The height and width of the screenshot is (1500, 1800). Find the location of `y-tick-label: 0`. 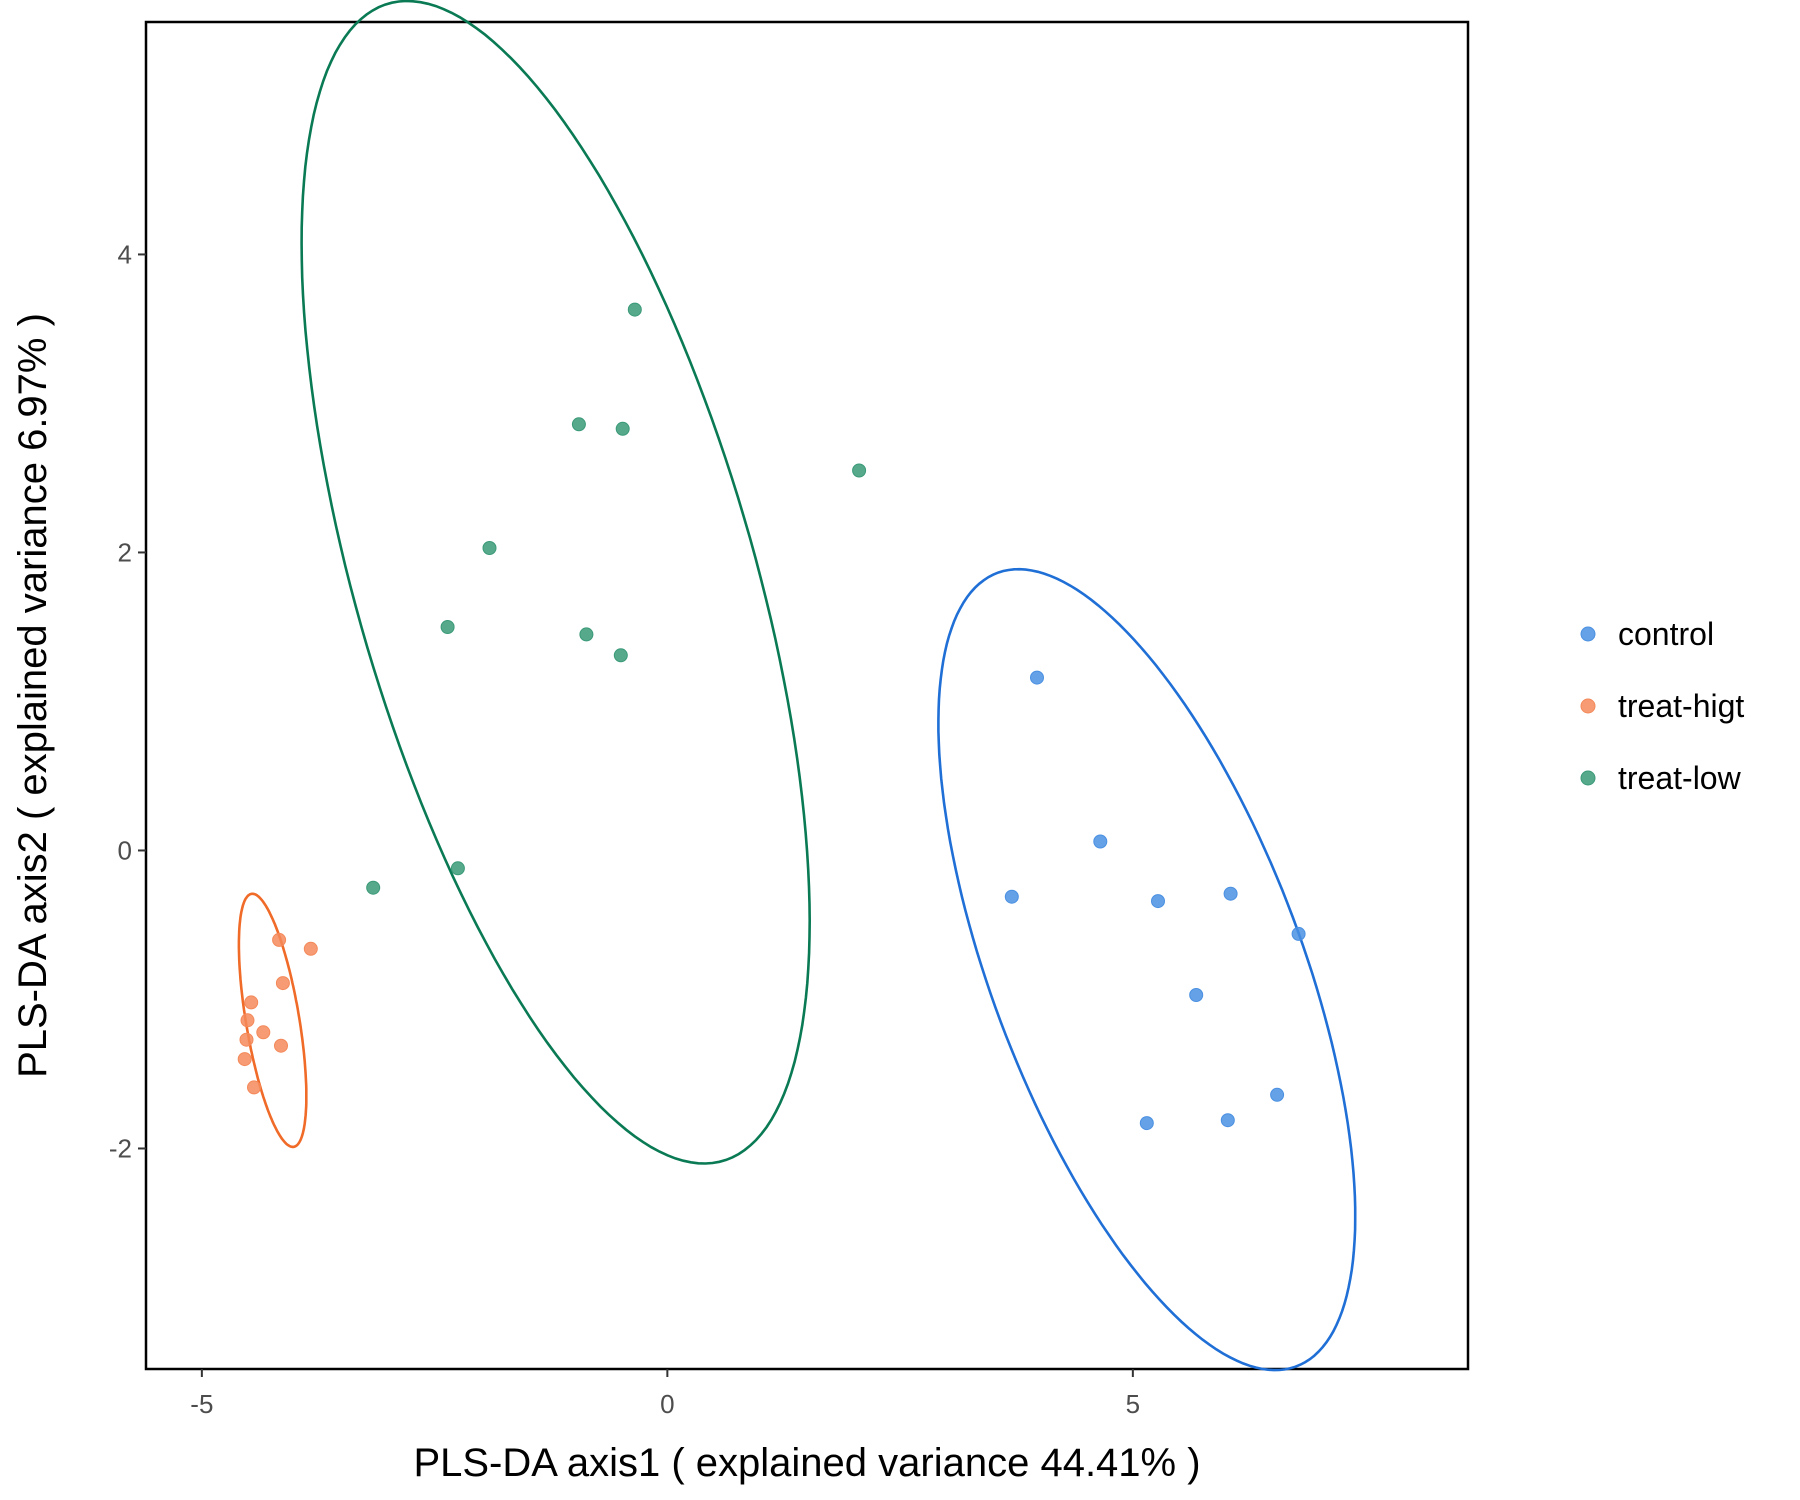

y-tick-label: 0 is located at coordinates (125, 850).